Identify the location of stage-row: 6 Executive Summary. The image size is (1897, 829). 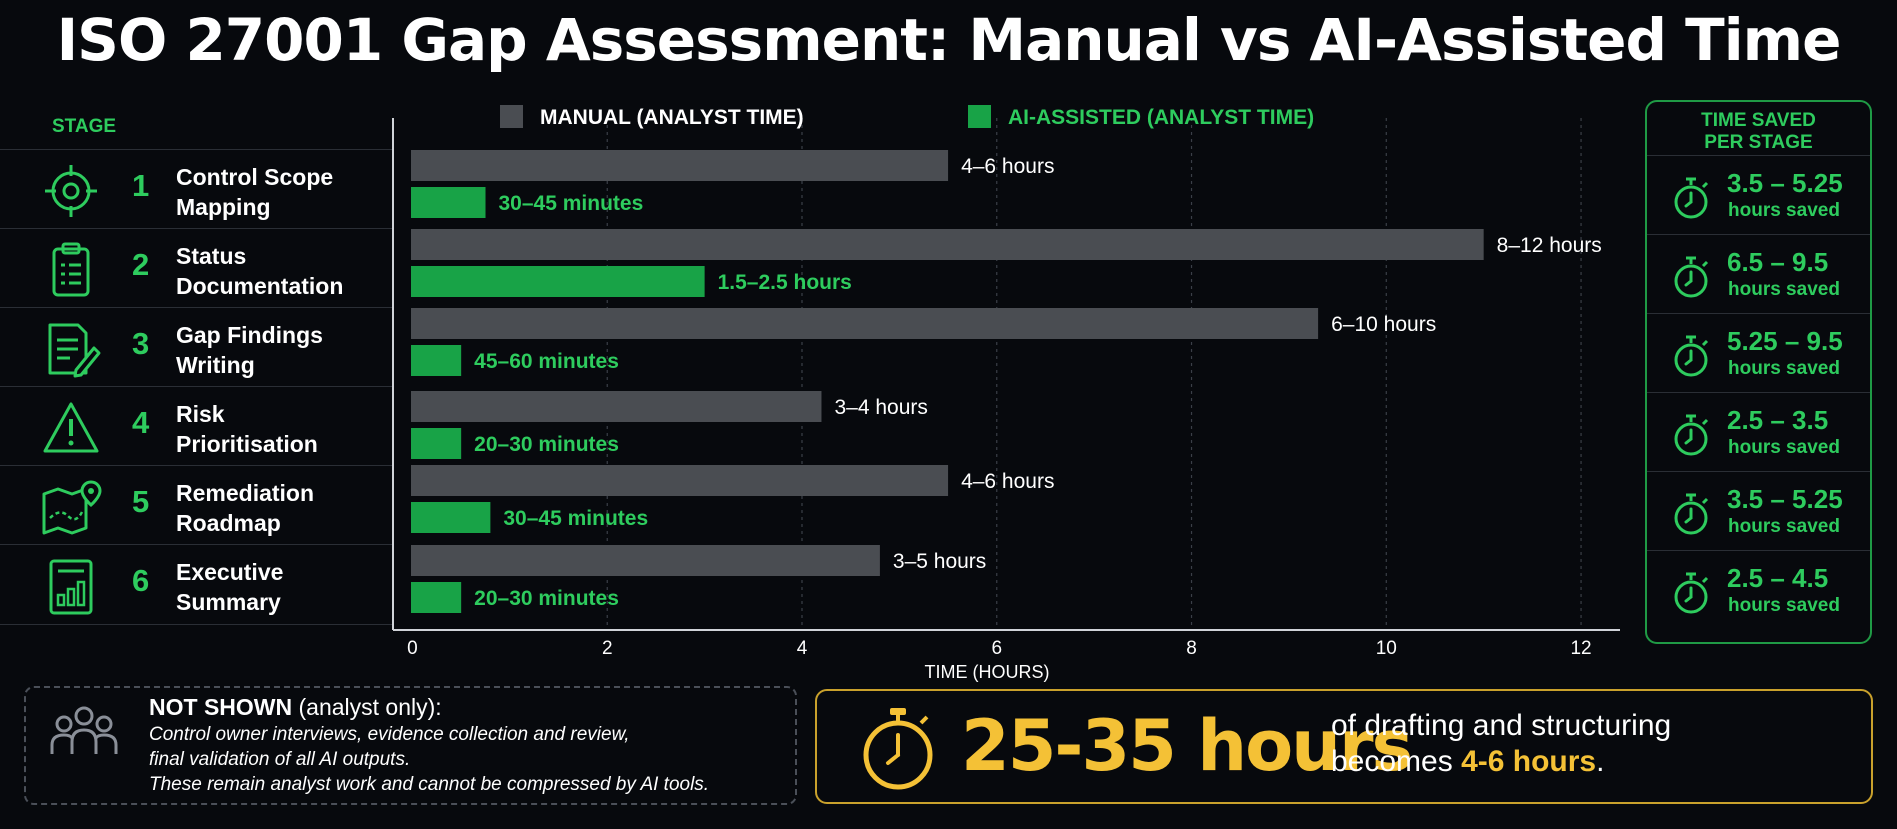
(196, 584).